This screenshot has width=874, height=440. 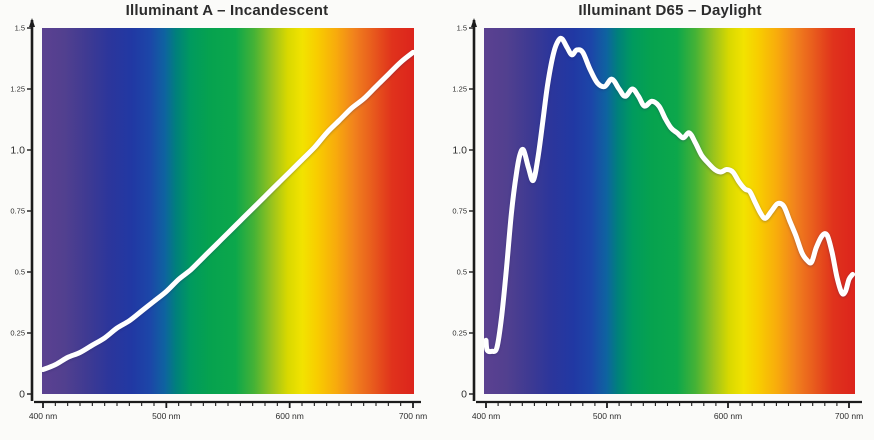 What do you see at coordinates (227, 10) in the screenshot?
I see `chart-title-illuminant-a: Illuminant A – Incandescent` at bounding box center [227, 10].